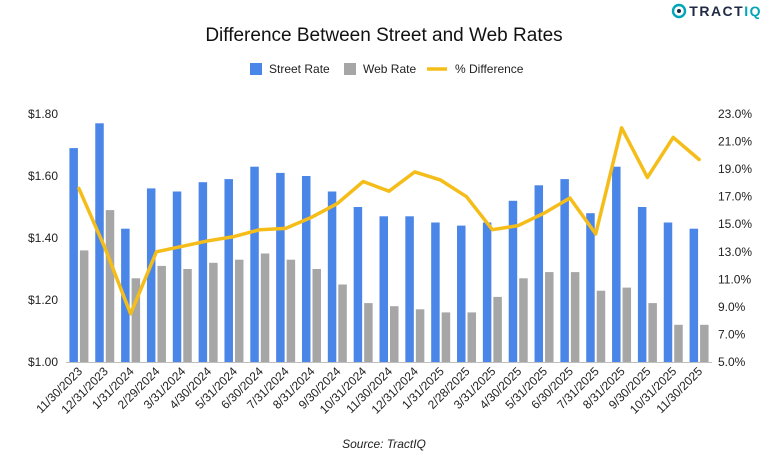  I want to click on legend-street-rate-swatch, so click(256, 69).